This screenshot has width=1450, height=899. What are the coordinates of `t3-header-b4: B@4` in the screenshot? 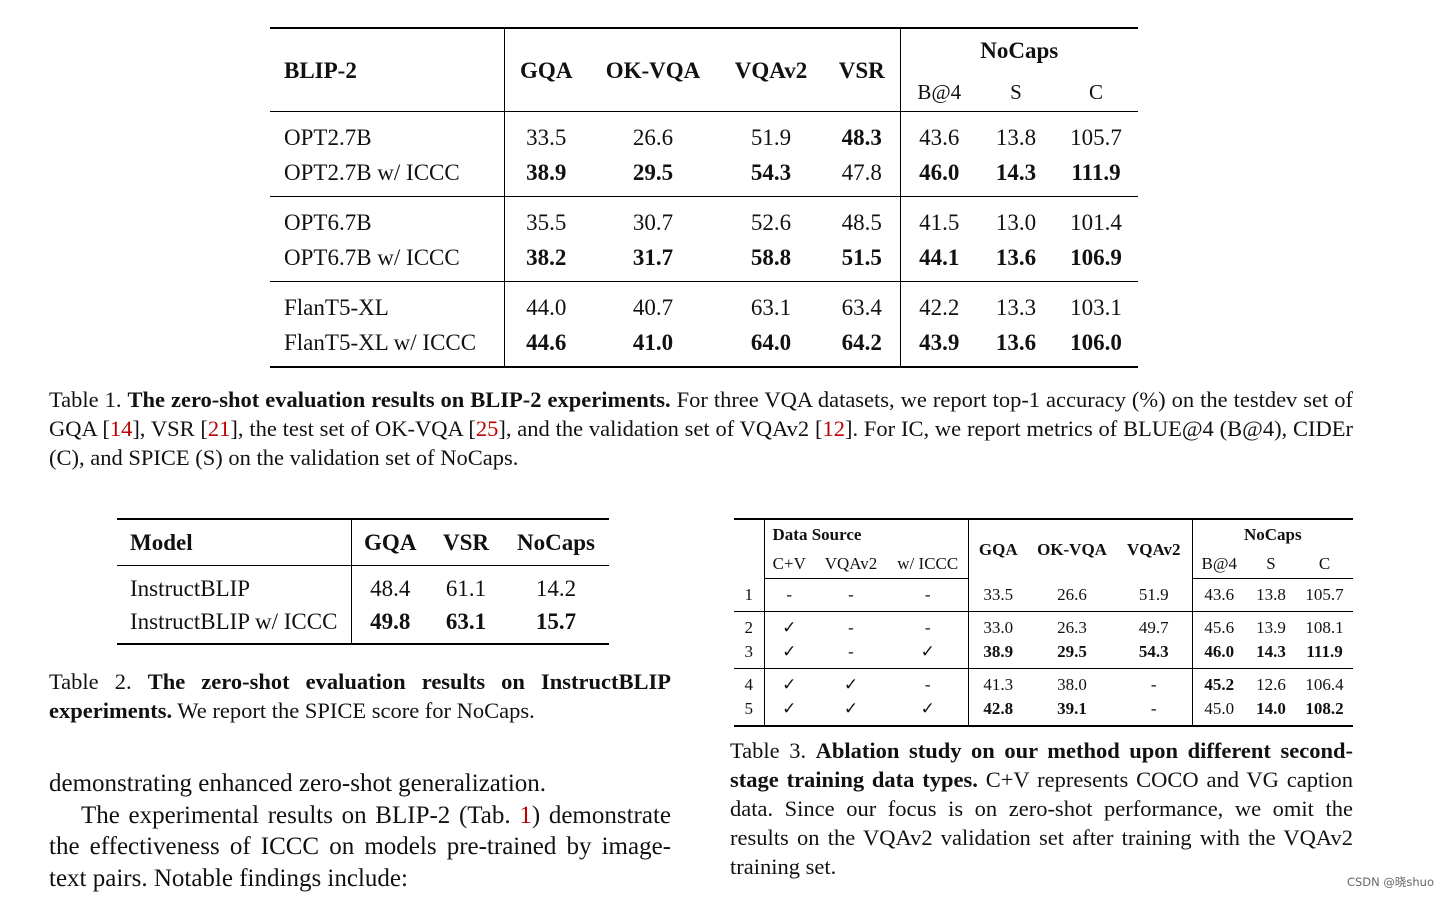 It's located at (1219, 564).